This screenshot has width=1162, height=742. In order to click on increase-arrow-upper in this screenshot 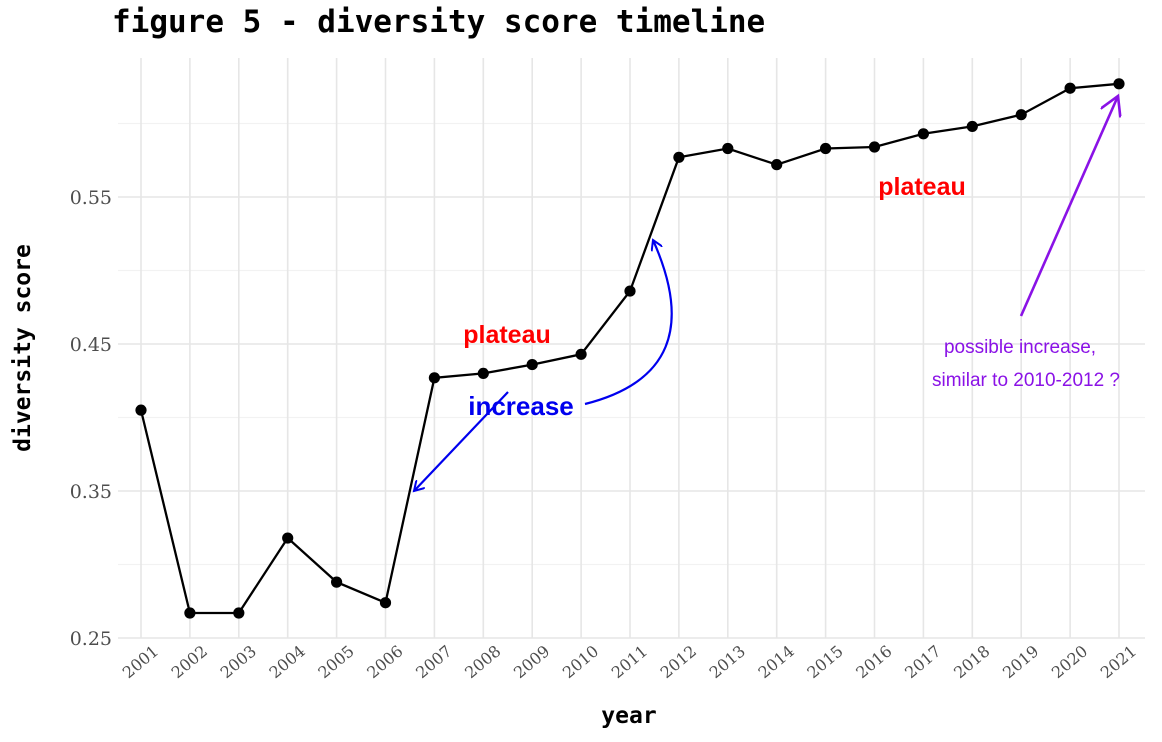, I will do `click(628, 323)`.